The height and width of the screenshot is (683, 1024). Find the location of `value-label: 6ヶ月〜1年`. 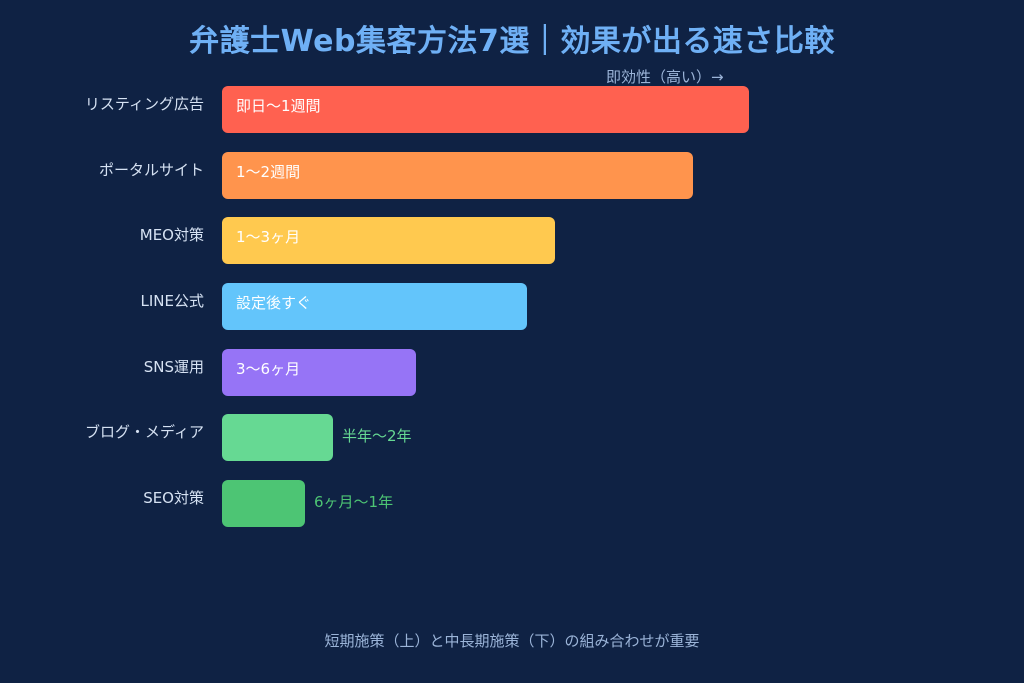

value-label: 6ヶ月〜1年 is located at coordinates (354, 502).